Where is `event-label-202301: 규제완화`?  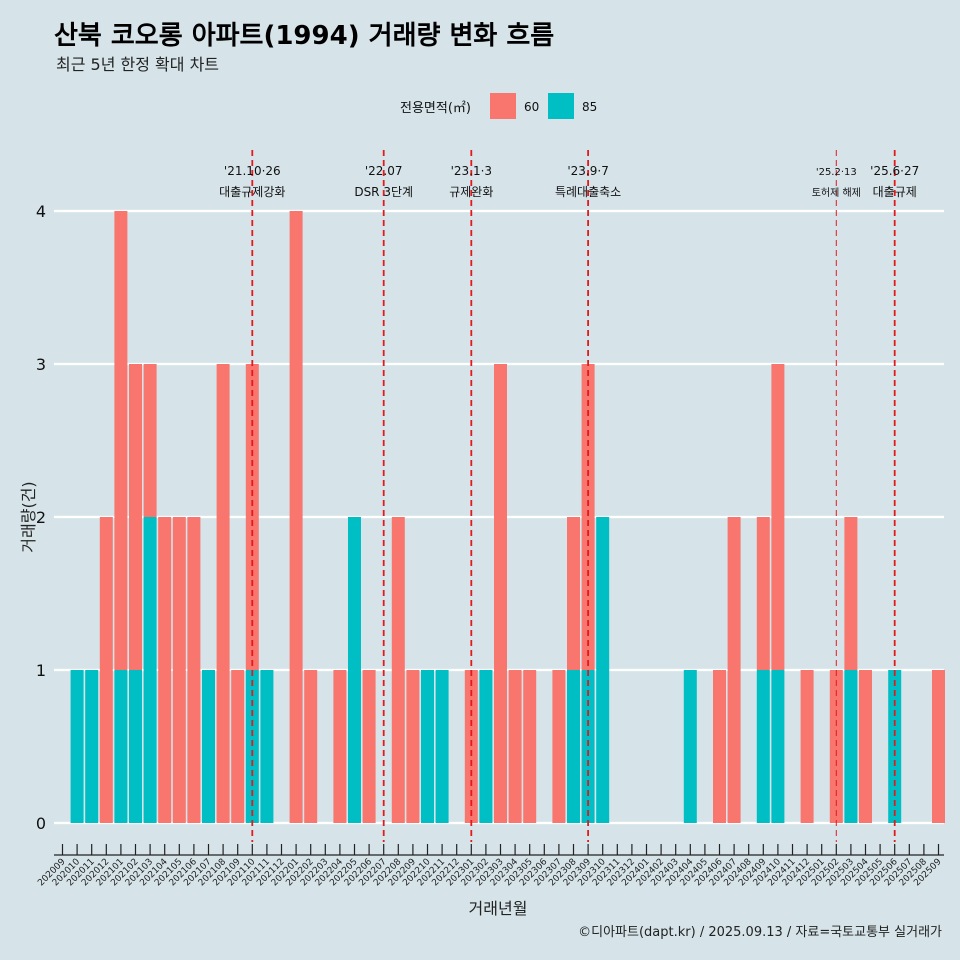 event-label-202301: 규제완화 is located at coordinates (471, 192).